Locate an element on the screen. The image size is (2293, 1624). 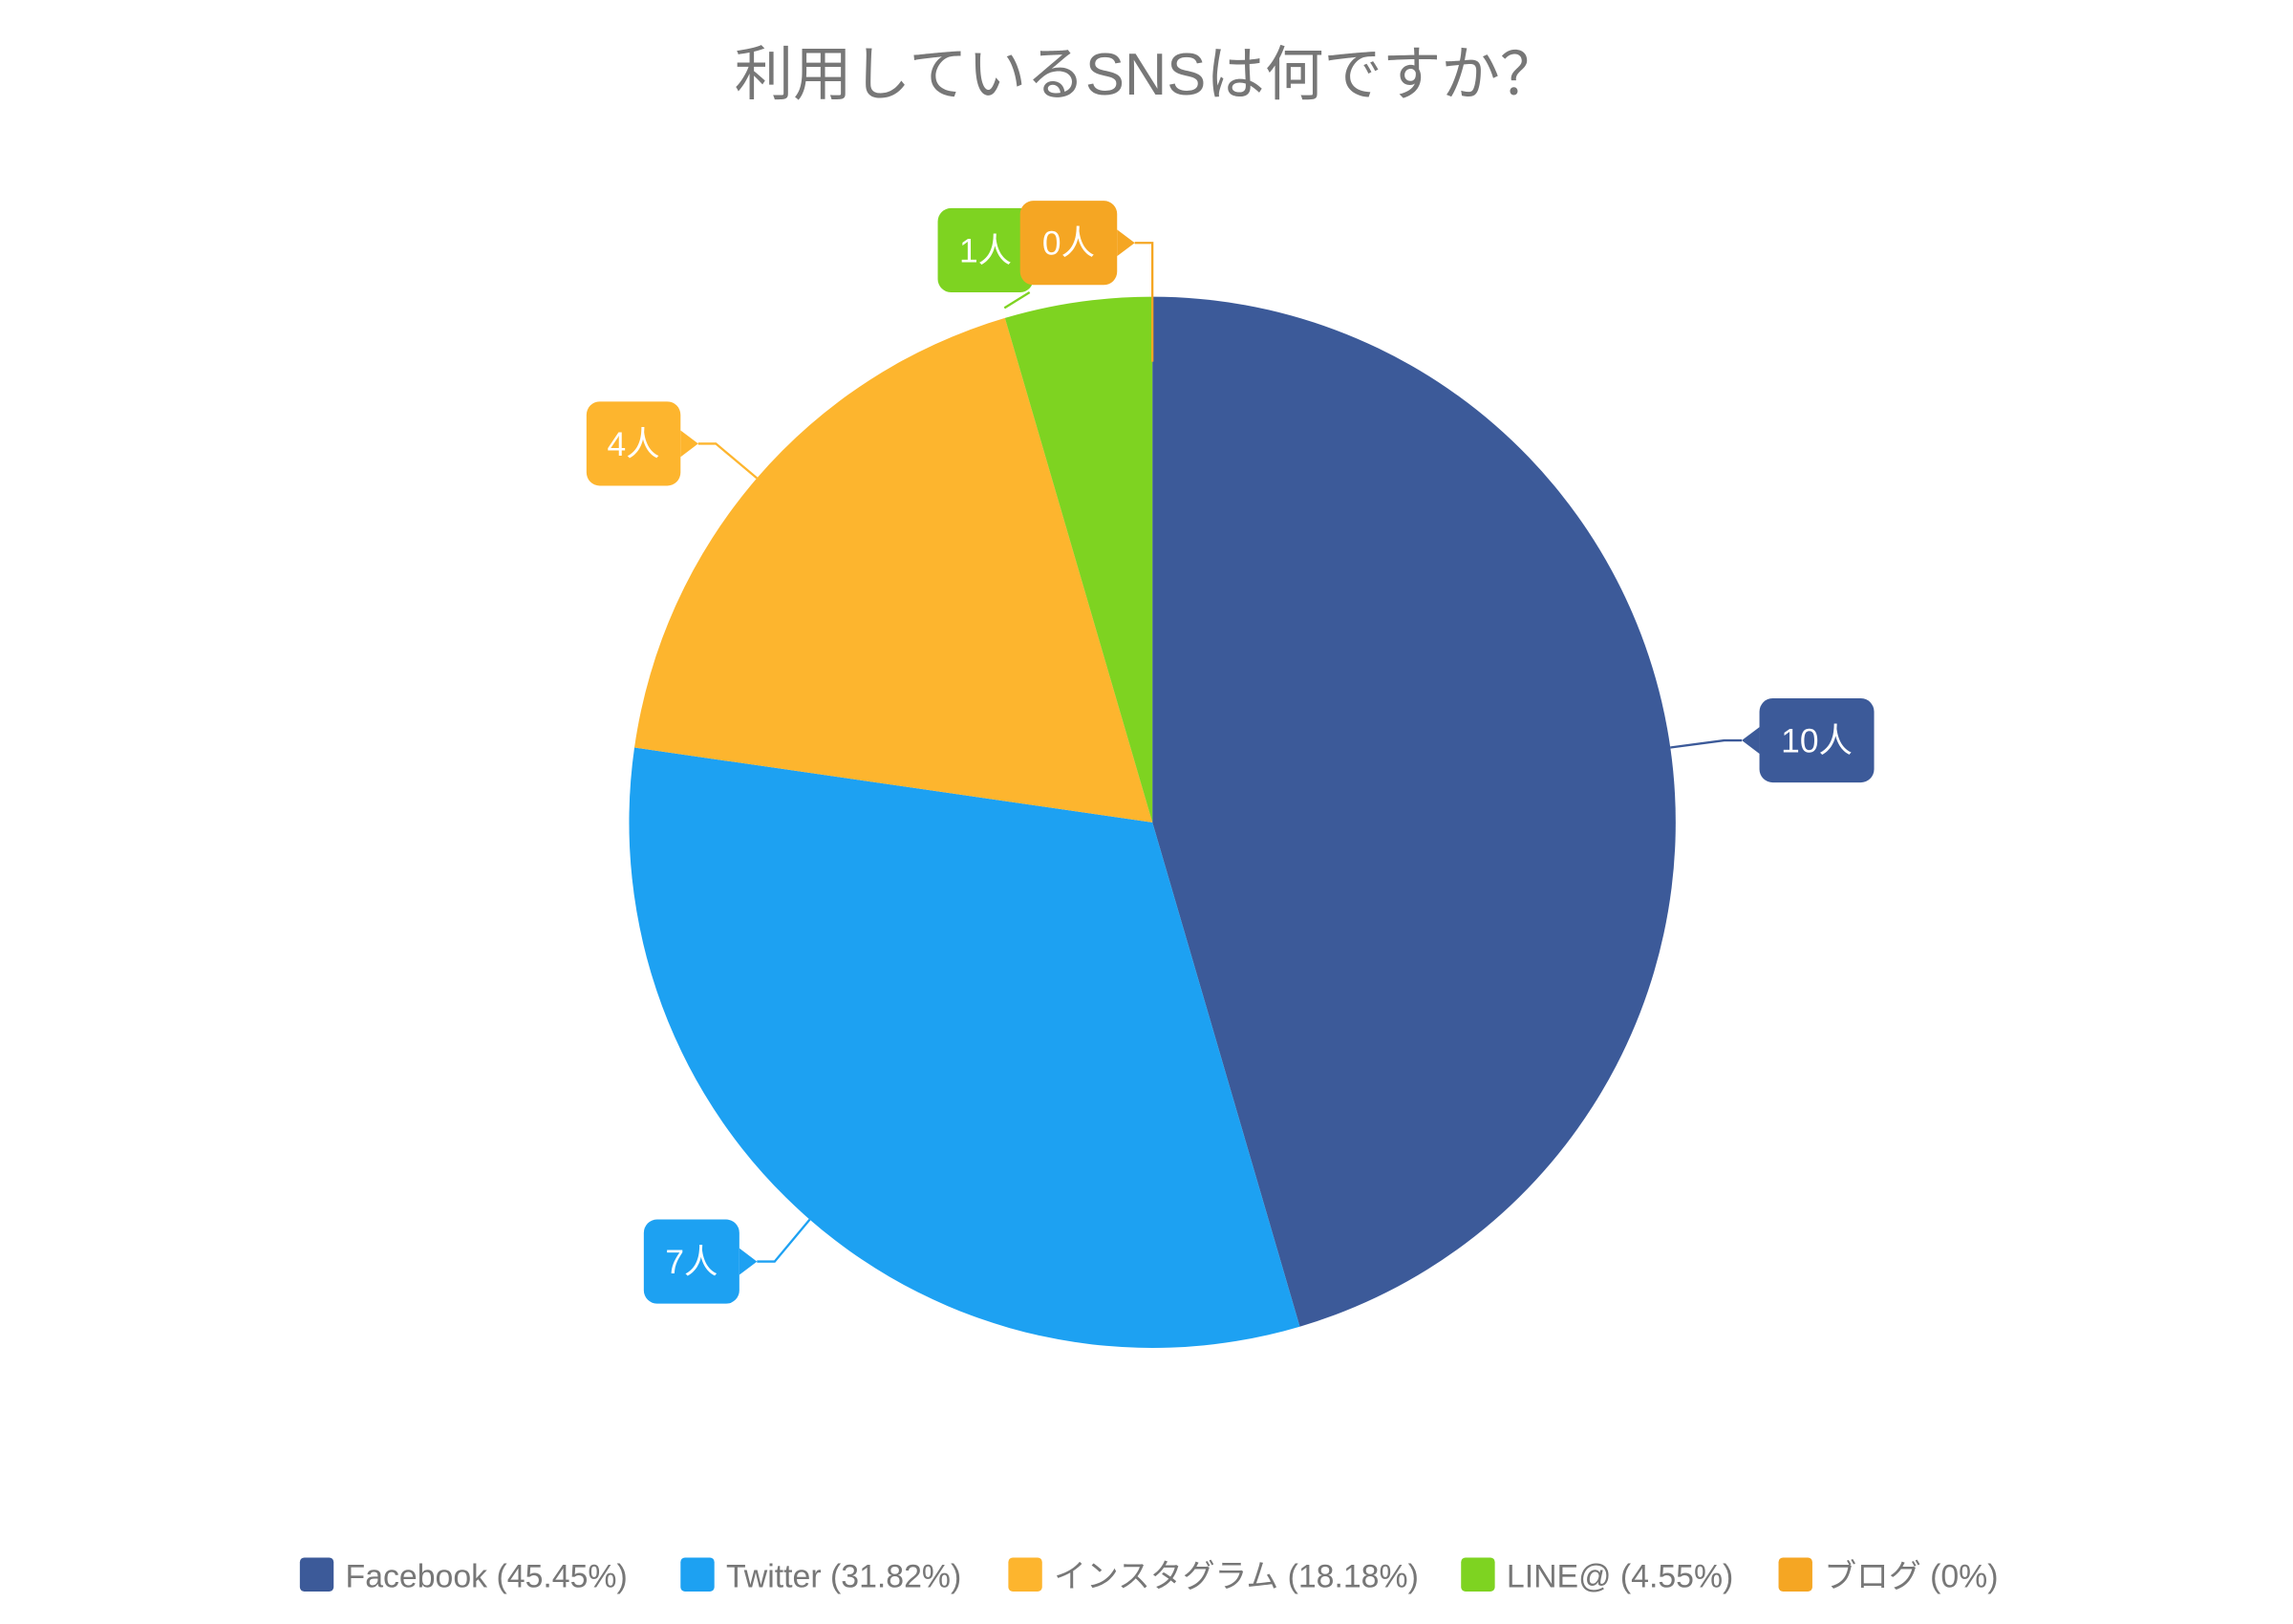
legend-item-3: LINE@ (4.55%) is located at coordinates (1597, 1576).